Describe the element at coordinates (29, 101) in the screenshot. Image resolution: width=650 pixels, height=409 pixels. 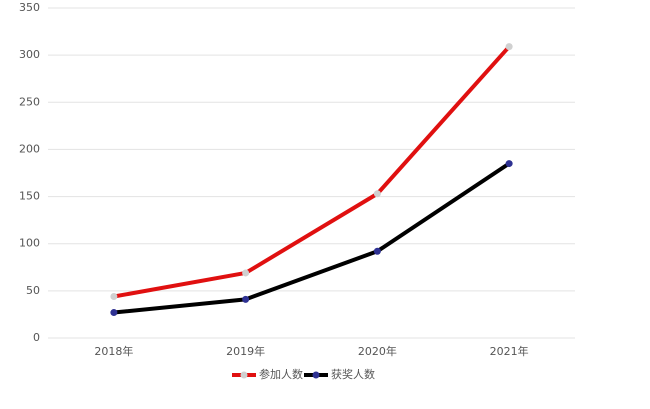
I see `y-tick-label: 250` at that location.